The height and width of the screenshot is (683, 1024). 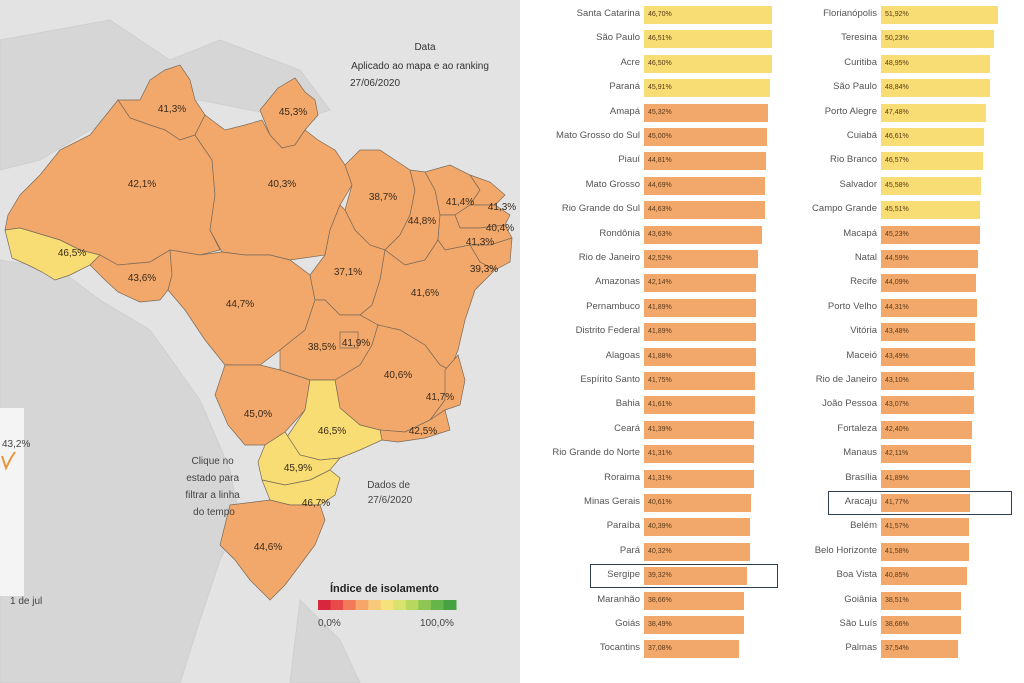 I want to click on ranking-row: Amazonas 42,14%, so click(x=655, y=283).